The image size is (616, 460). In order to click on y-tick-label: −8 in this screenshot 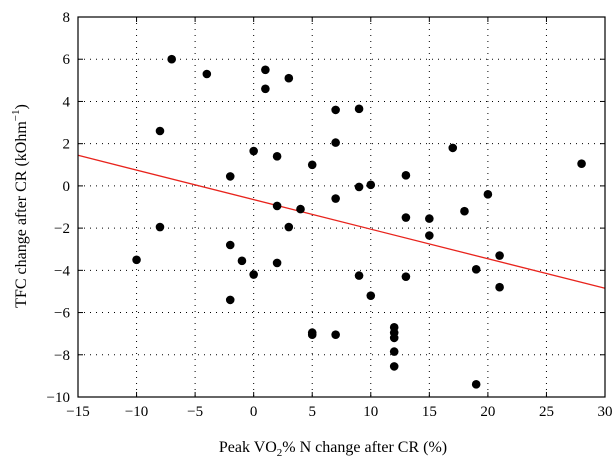, I will do `click(62, 356)`.